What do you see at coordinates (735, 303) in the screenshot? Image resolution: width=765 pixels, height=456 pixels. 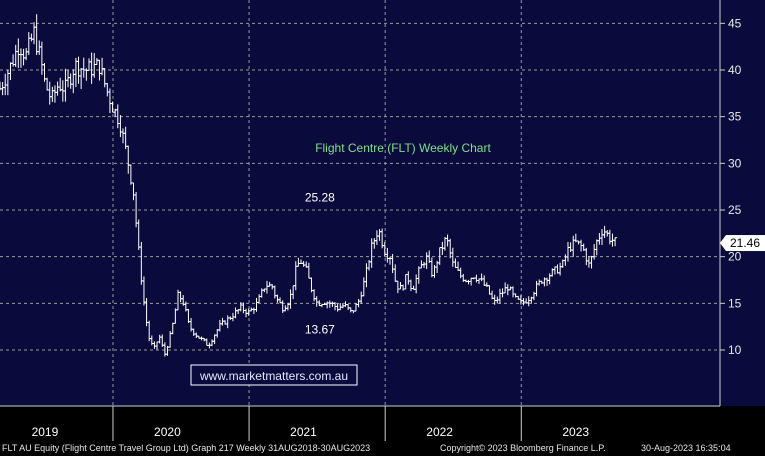 I see `y-tick-label: 15` at bounding box center [735, 303].